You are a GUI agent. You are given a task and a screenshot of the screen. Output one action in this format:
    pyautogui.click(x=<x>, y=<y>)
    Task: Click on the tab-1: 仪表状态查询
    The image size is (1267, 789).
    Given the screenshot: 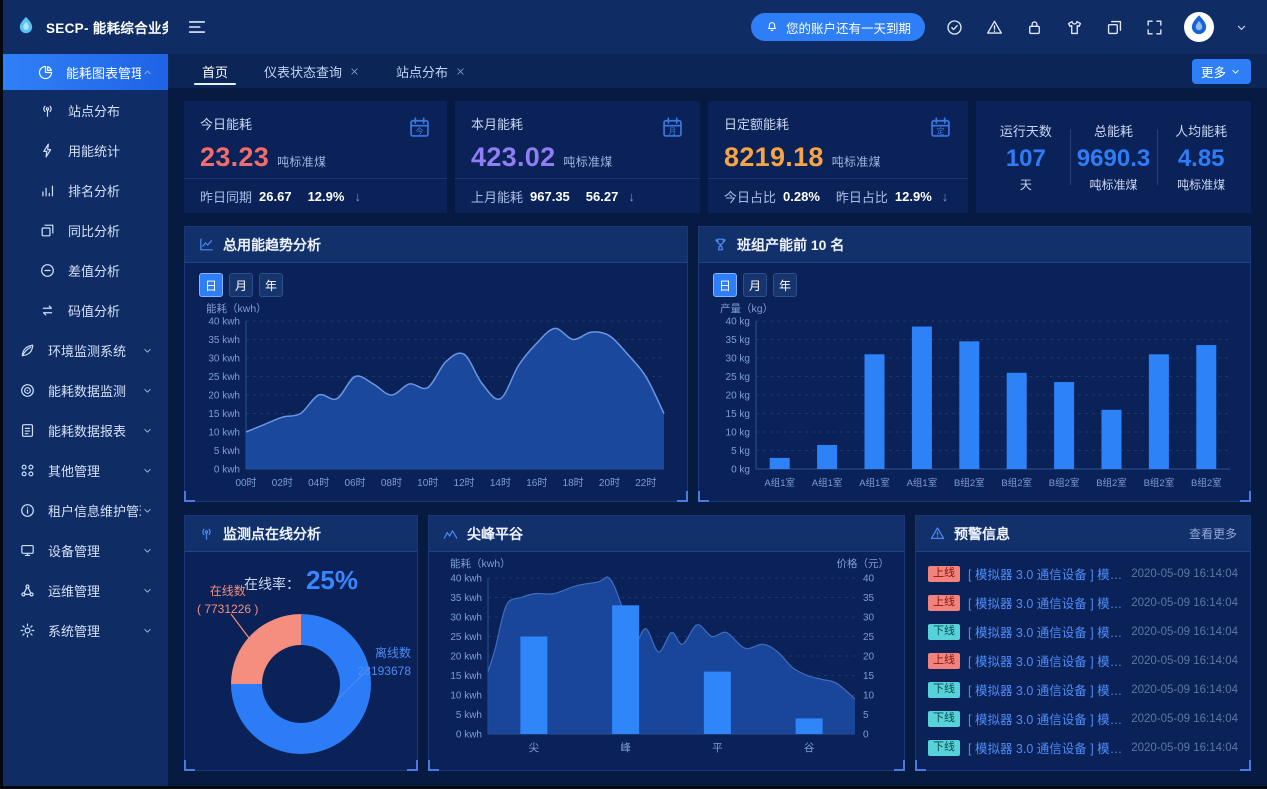 What is the action you would take?
    pyautogui.click(x=312, y=71)
    